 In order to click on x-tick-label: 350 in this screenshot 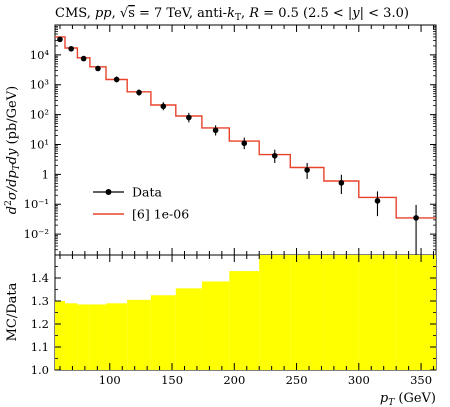, I will do `click(421, 380)`.